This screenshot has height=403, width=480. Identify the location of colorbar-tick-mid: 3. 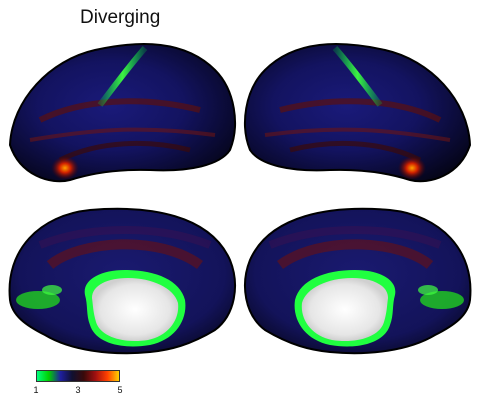
(78, 390).